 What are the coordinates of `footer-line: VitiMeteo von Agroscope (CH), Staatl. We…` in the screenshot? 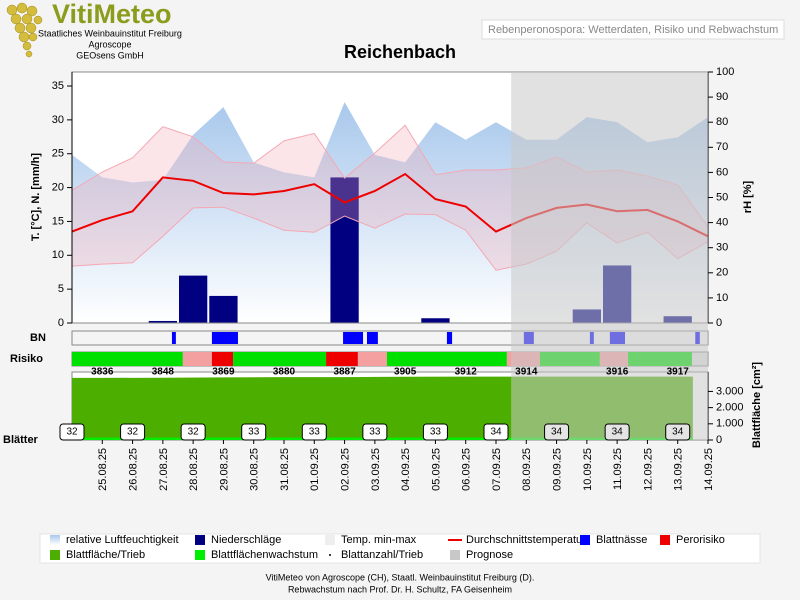 It's located at (400, 577).